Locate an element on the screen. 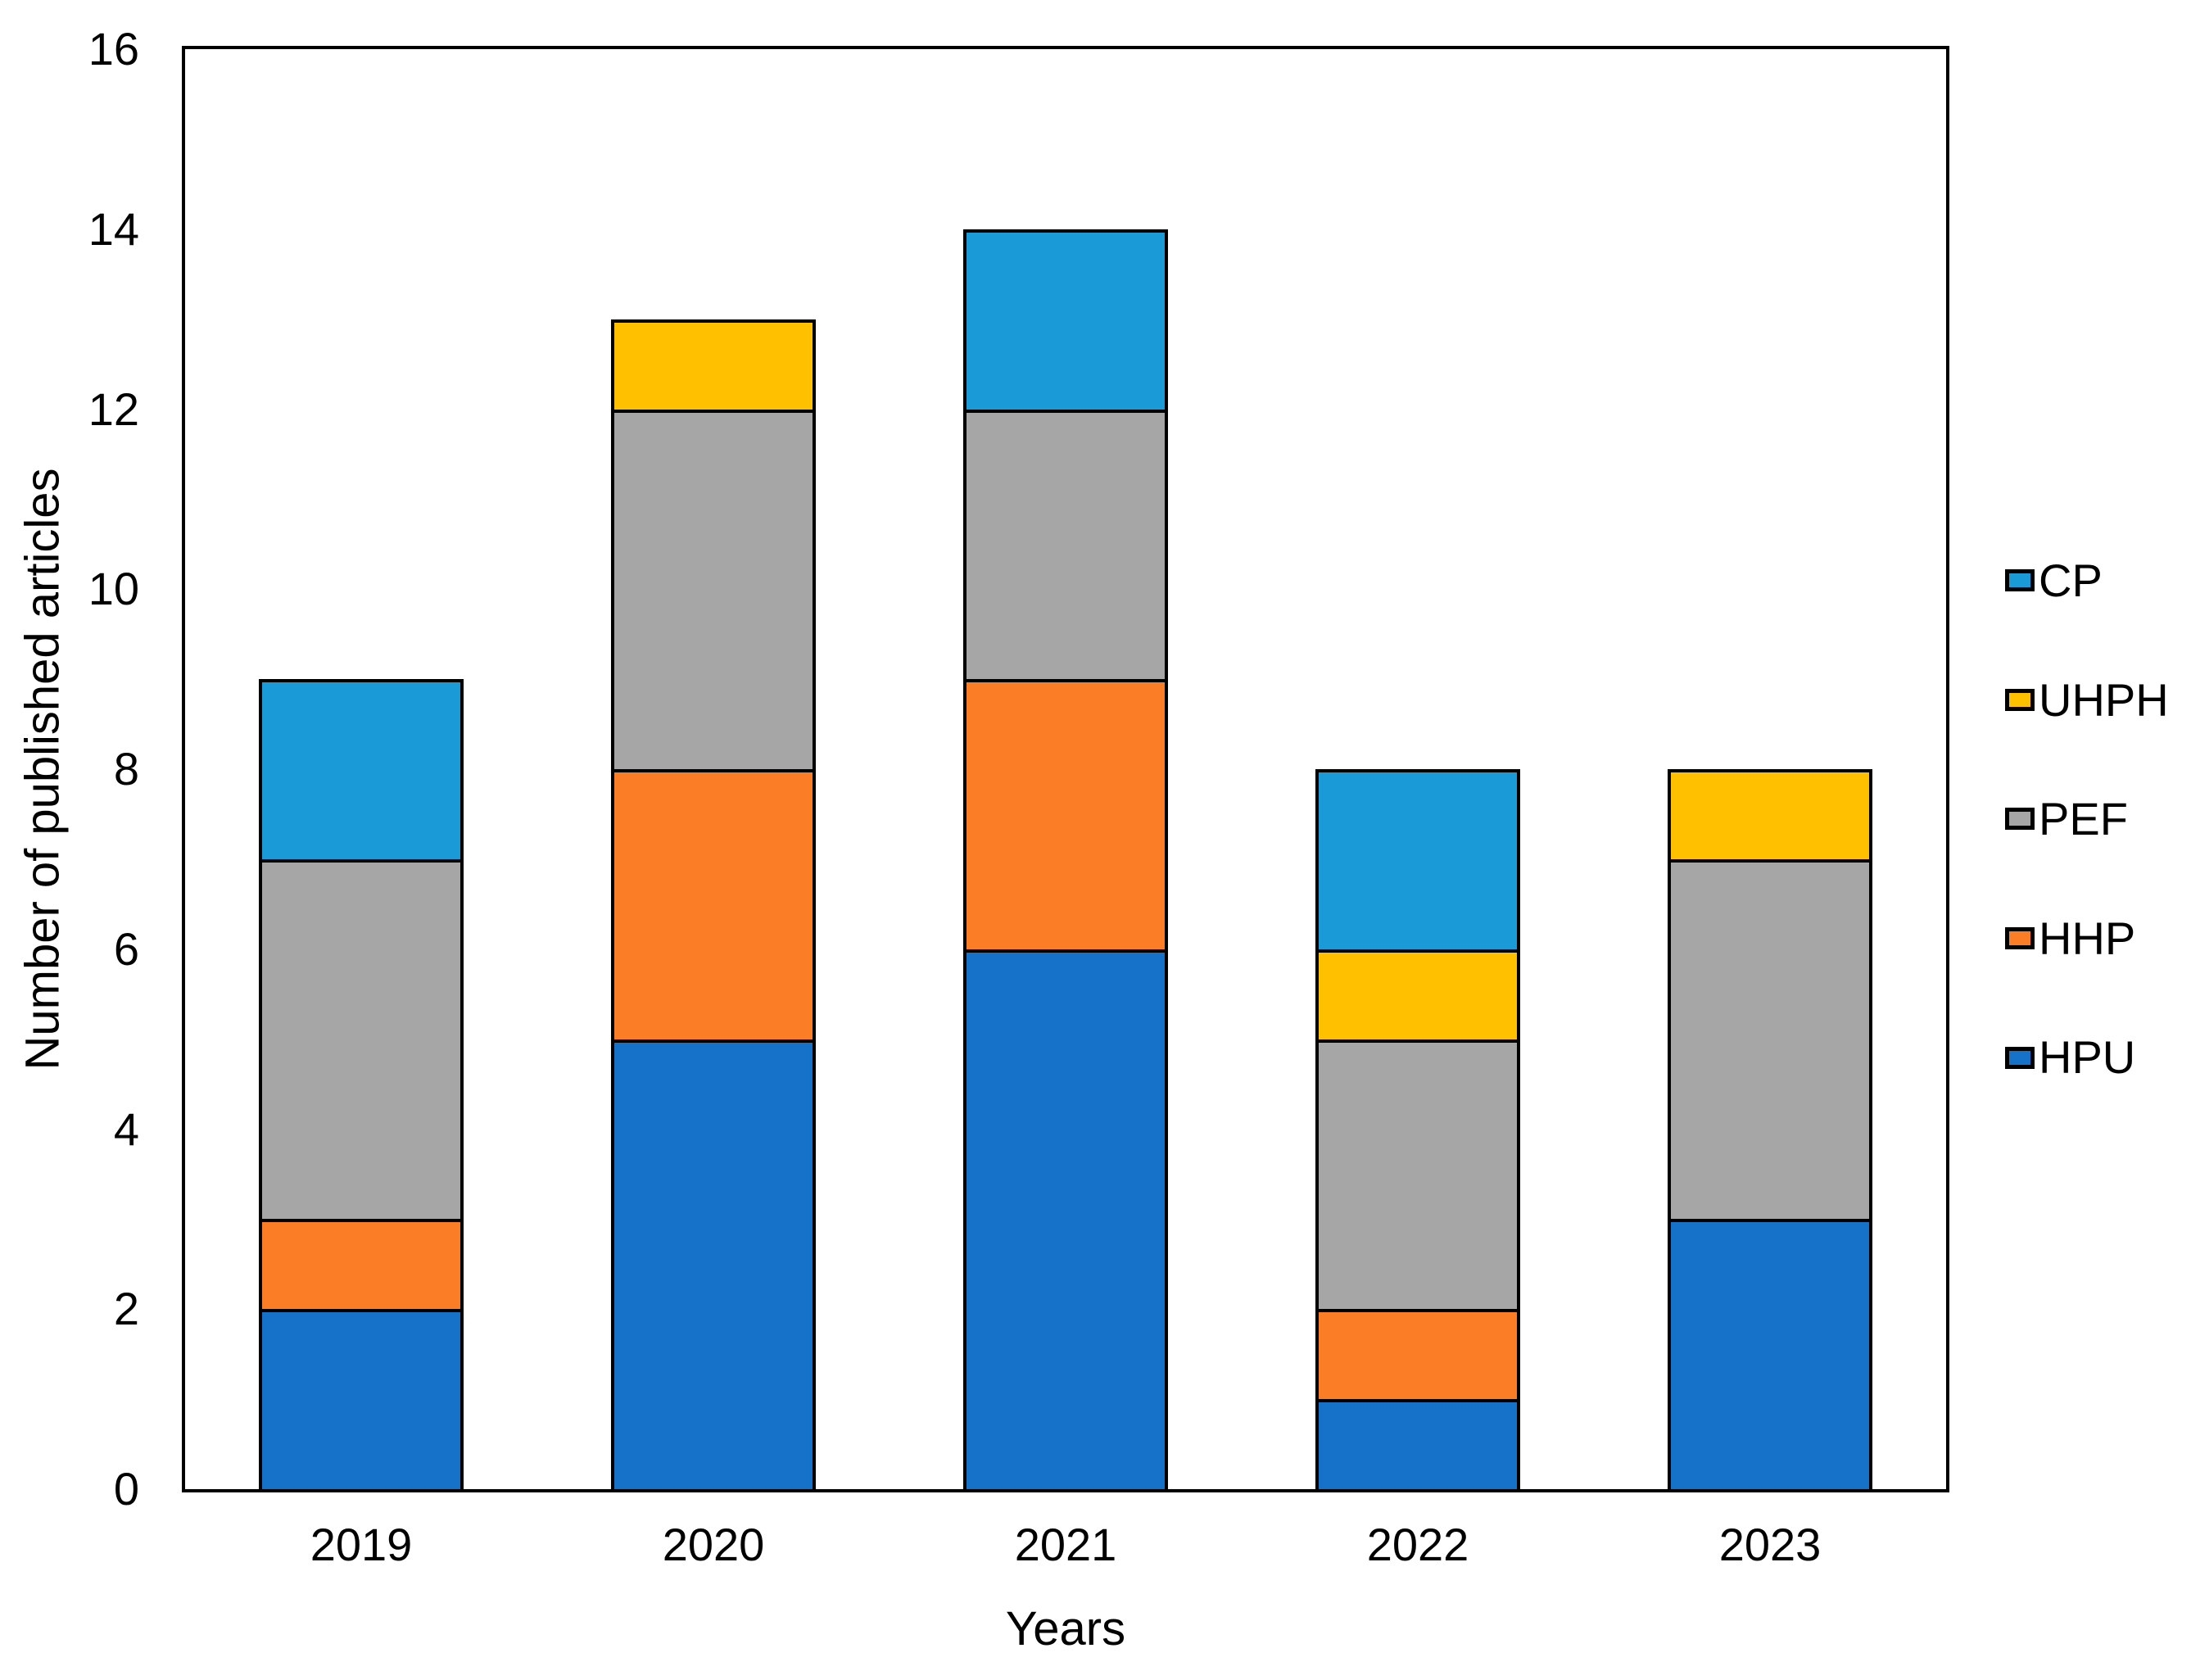 The width and height of the screenshot is (2191, 1680). y-tick-label-2: 2 is located at coordinates (126, 1309).